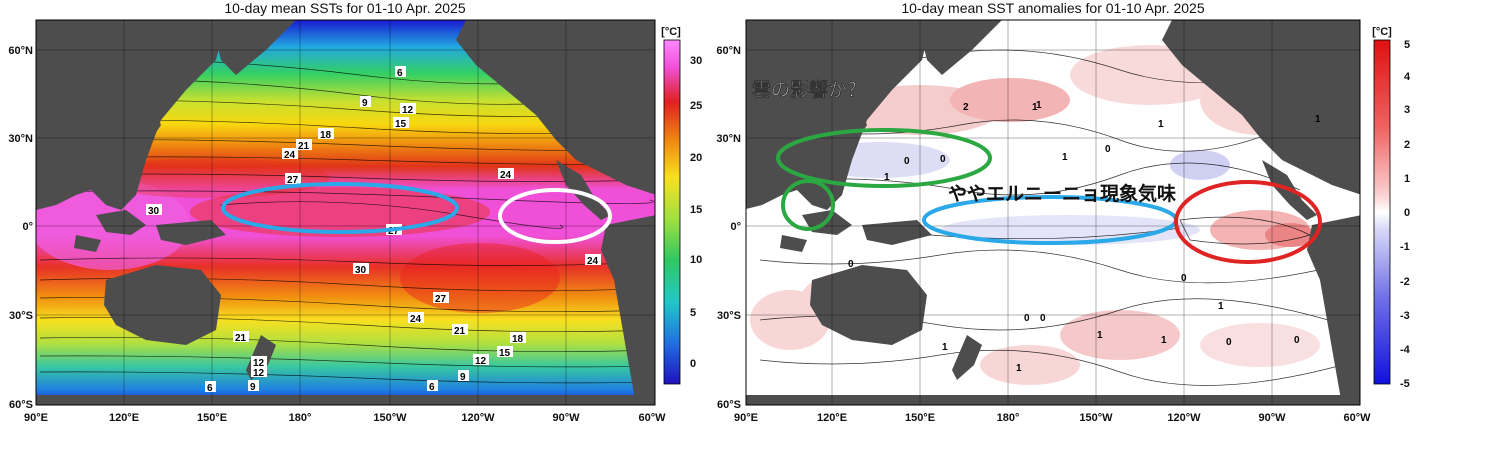  I want to click on cloud-note: 雲の影響か？, so click(809, 89).